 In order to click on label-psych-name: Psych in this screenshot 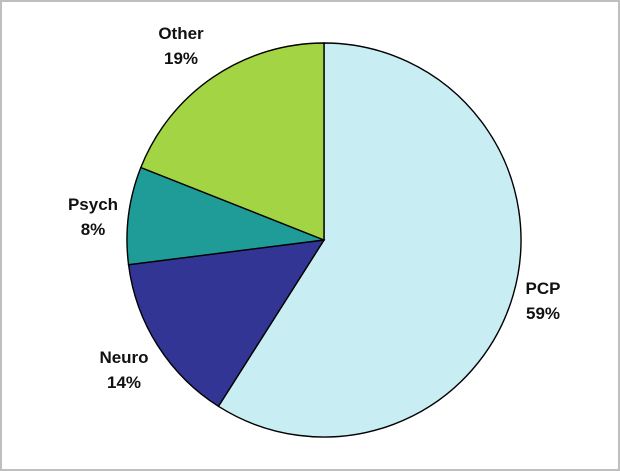, I will do `click(93, 204)`.